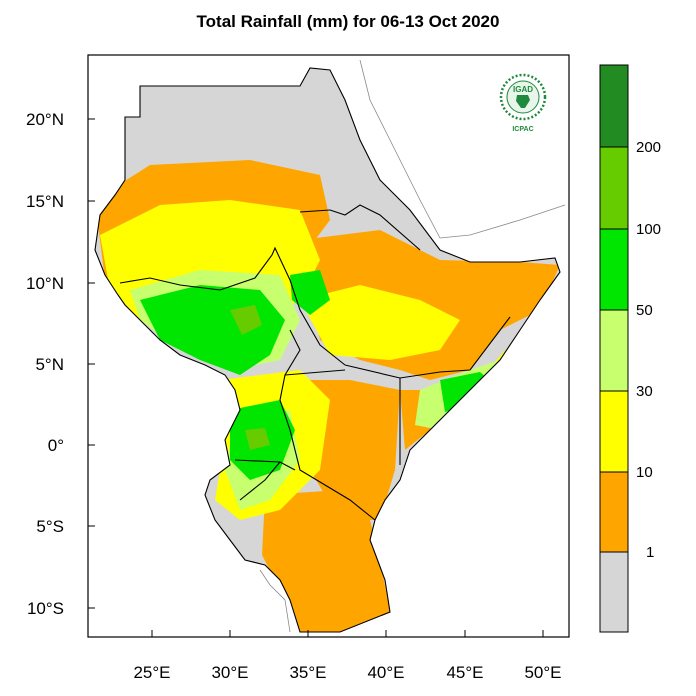  What do you see at coordinates (45, 119) in the screenshot?
I see `lat-tick-label: 20°N` at bounding box center [45, 119].